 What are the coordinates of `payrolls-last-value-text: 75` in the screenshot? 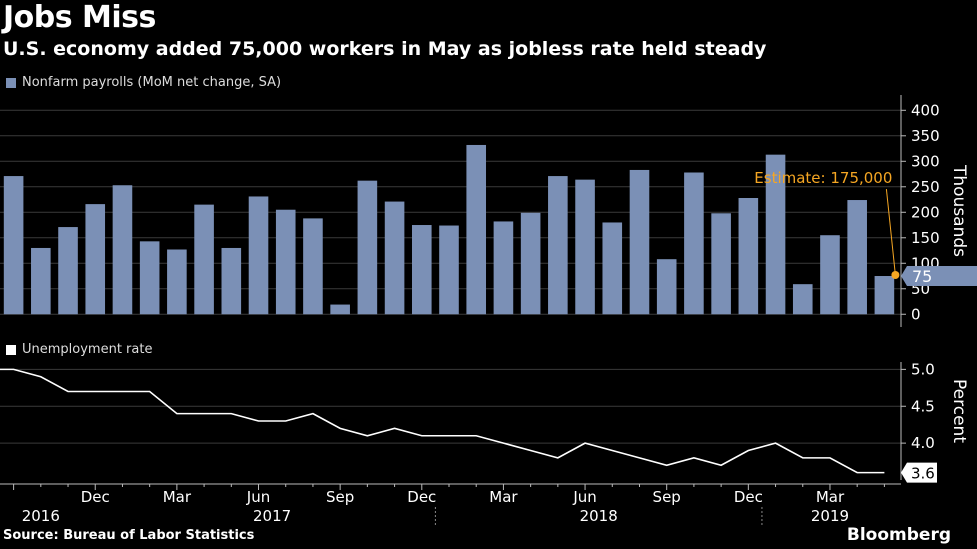 It's located at (922, 276).